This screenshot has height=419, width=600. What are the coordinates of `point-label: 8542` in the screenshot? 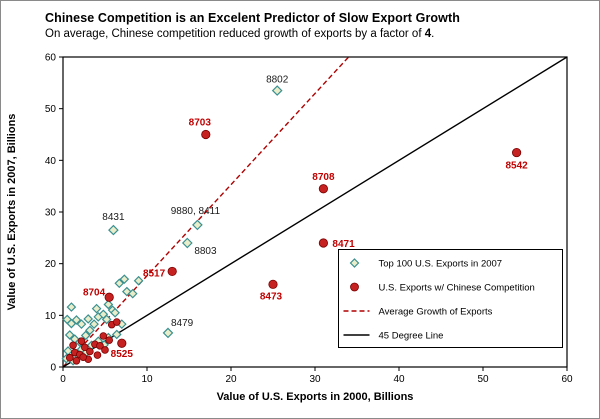 It's located at (516, 166).